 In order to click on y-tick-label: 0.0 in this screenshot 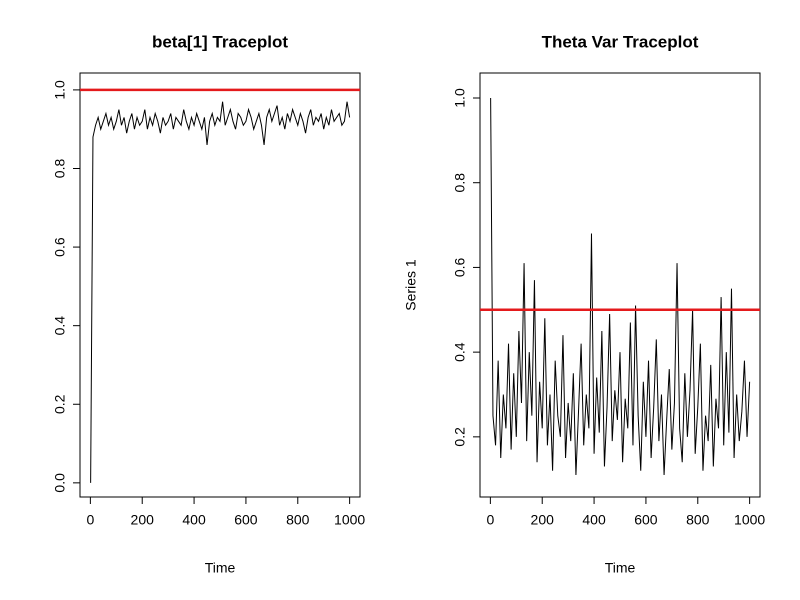, I will do `click(60, 483)`.